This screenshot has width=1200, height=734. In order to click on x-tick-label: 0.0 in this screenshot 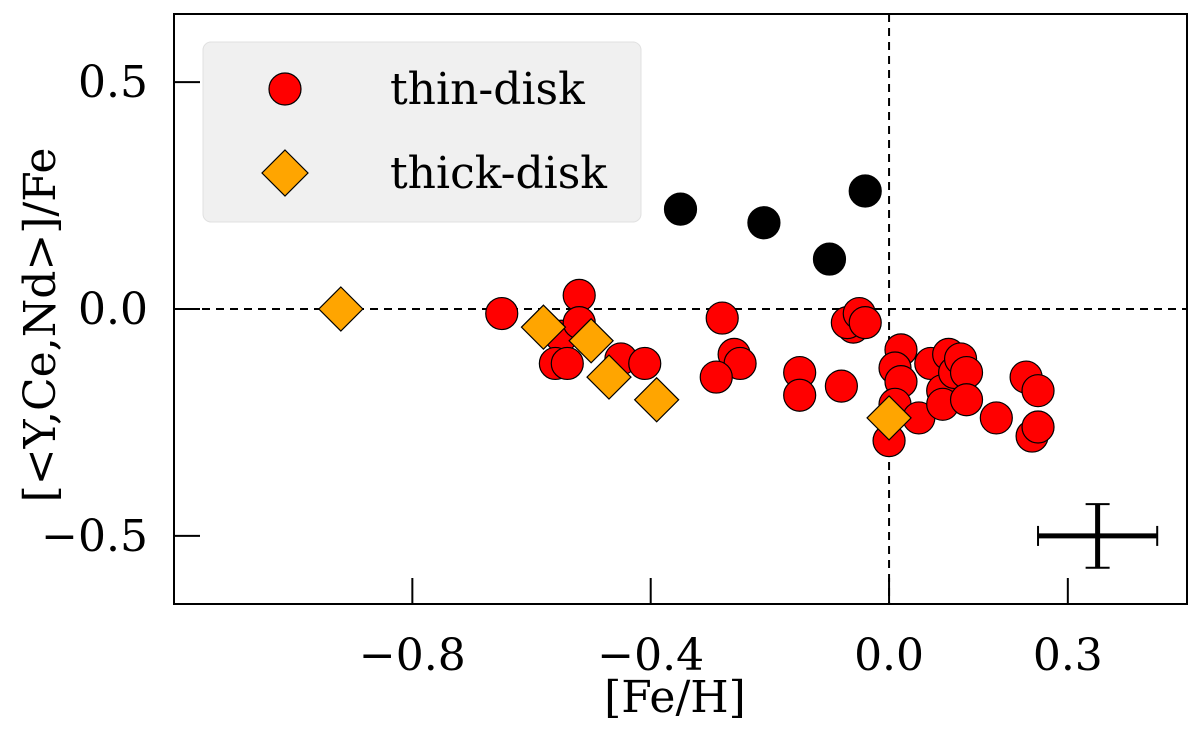, I will do `click(889, 655)`.